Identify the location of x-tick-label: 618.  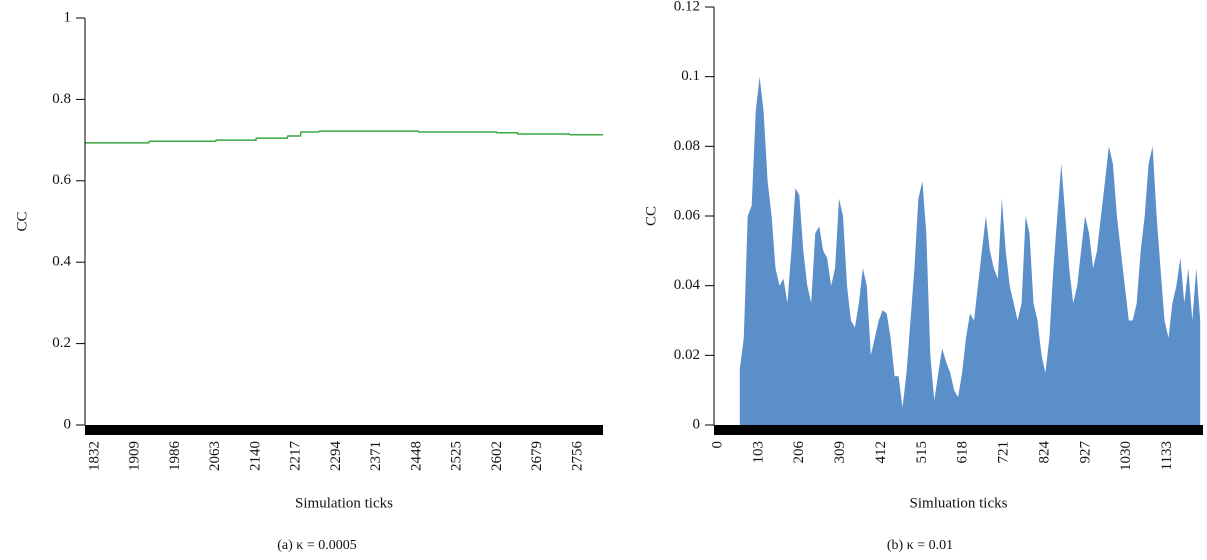
(963, 452).